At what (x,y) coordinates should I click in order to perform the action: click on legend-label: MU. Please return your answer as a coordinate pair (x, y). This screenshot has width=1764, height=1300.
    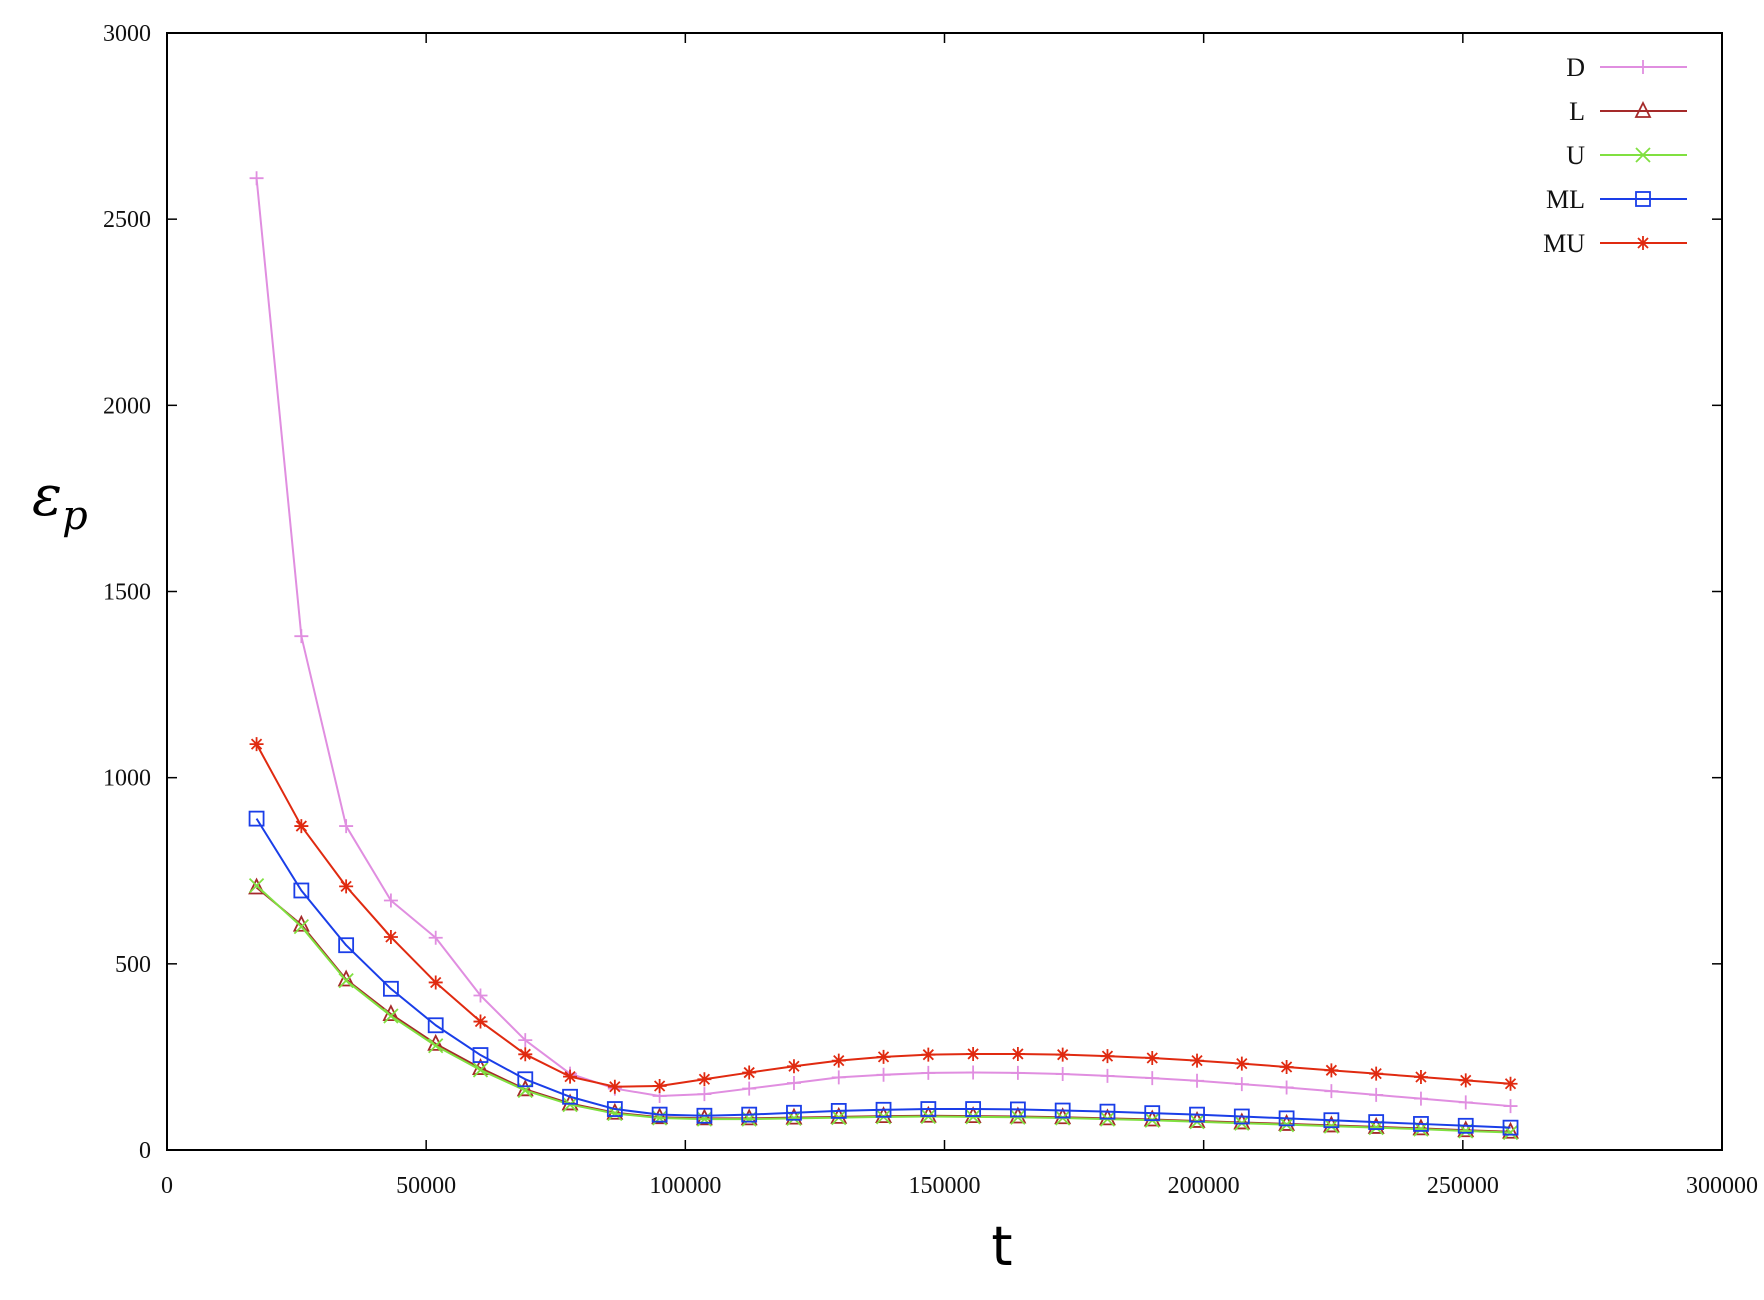
    Looking at the image, I should click on (1564, 243).